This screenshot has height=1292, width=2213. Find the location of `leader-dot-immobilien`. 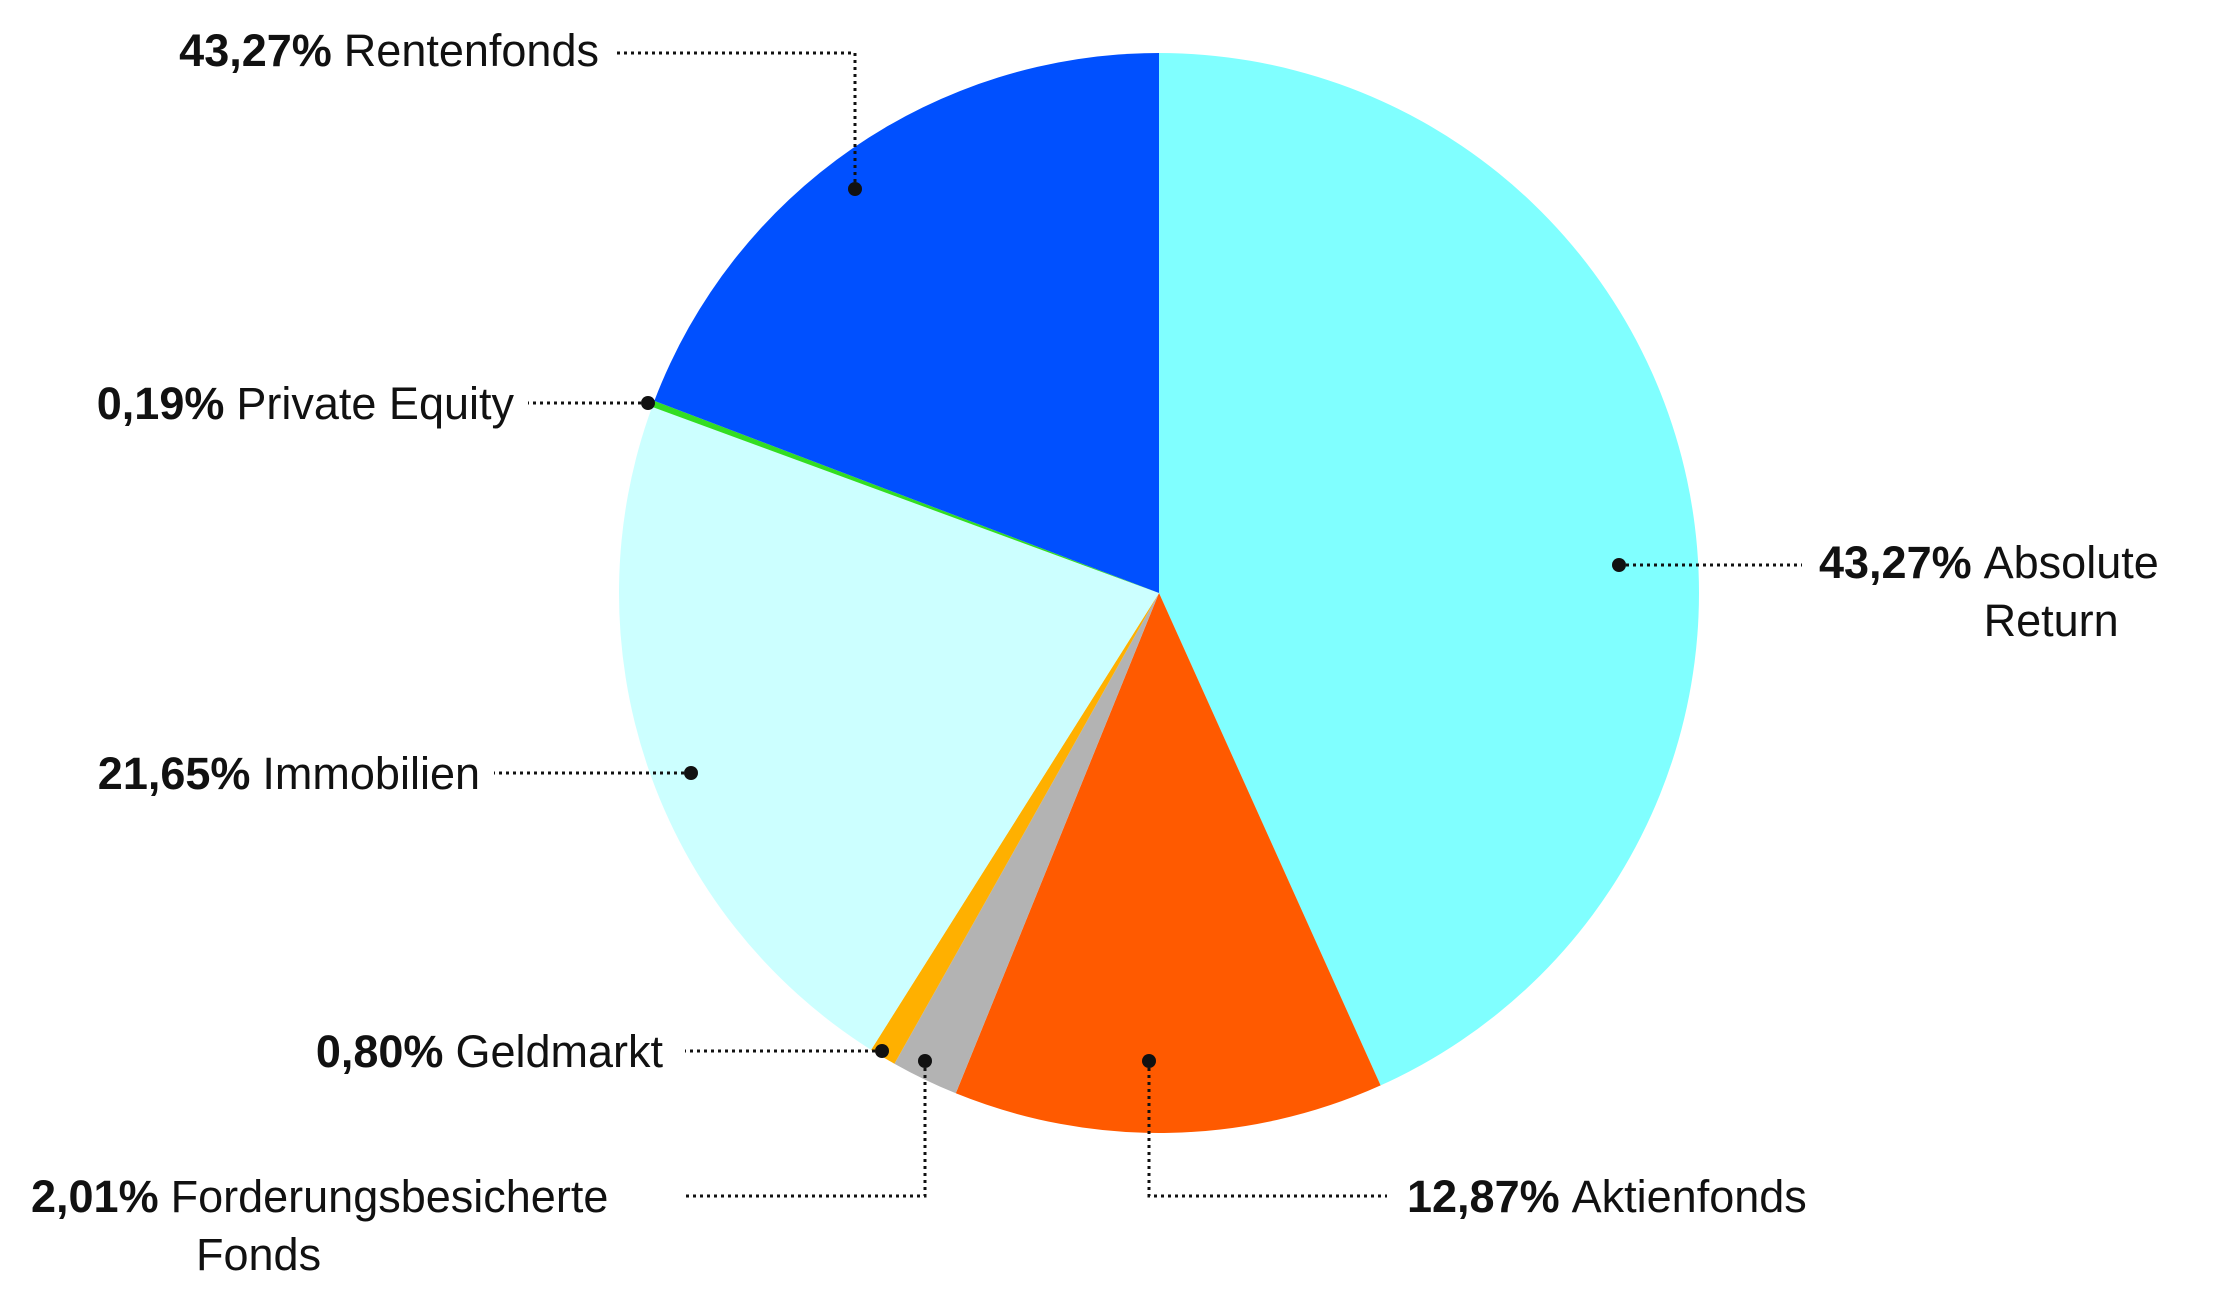

leader-dot-immobilien is located at coordinates (691, 773).